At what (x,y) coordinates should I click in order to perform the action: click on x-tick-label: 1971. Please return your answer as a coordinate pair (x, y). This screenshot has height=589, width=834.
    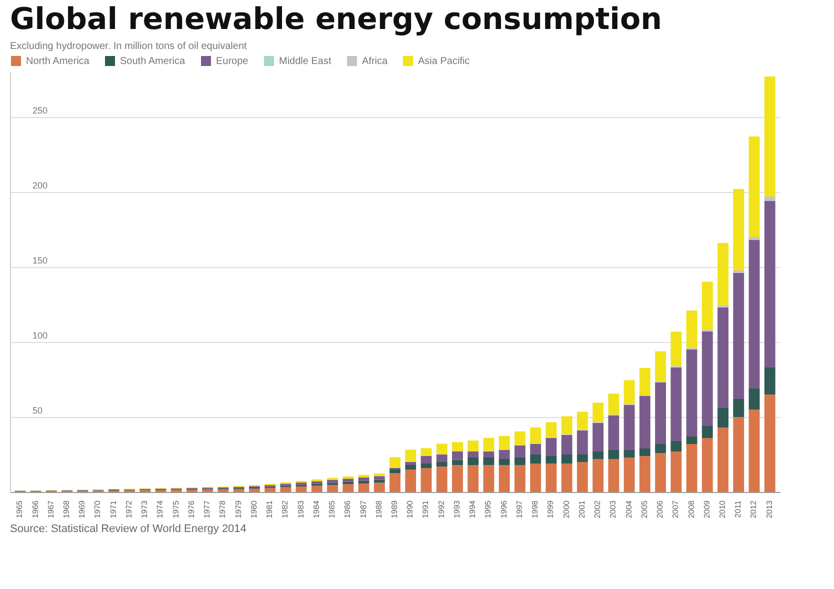
    Looking at the image, I should click on (113, 509).